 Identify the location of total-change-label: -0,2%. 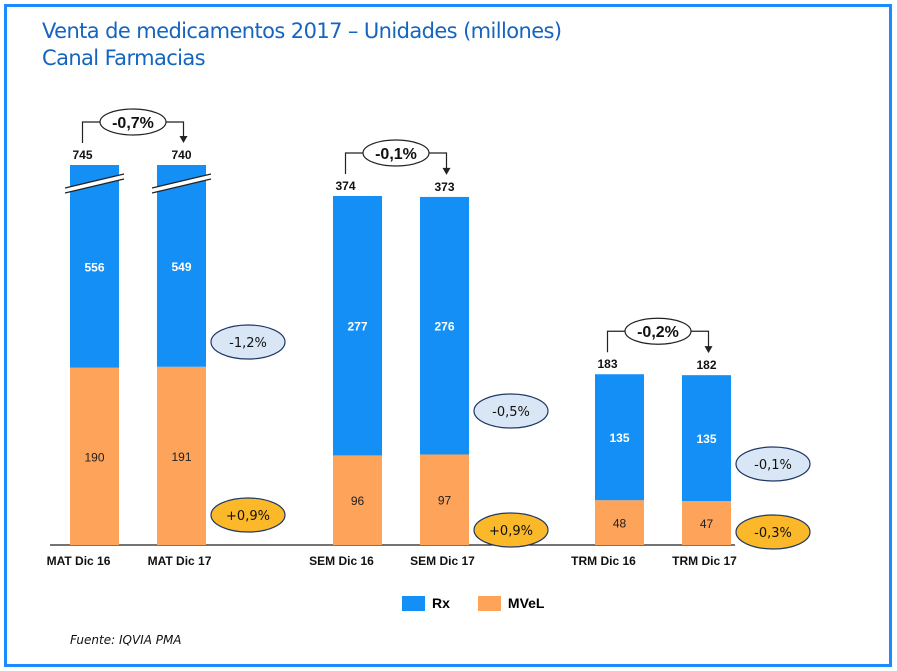
(658, 332).